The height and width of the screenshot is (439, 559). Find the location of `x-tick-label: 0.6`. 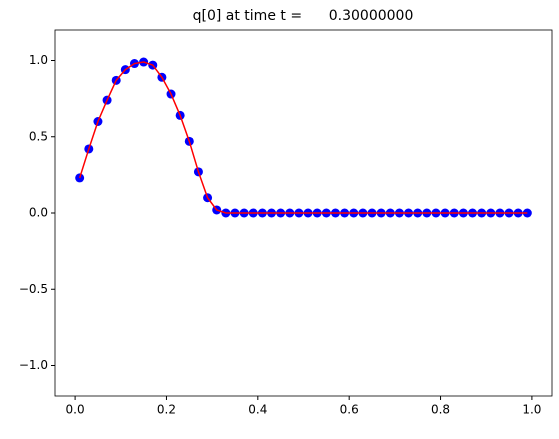

x-tick-label: 0.6 is located at coordinates (349, 410).